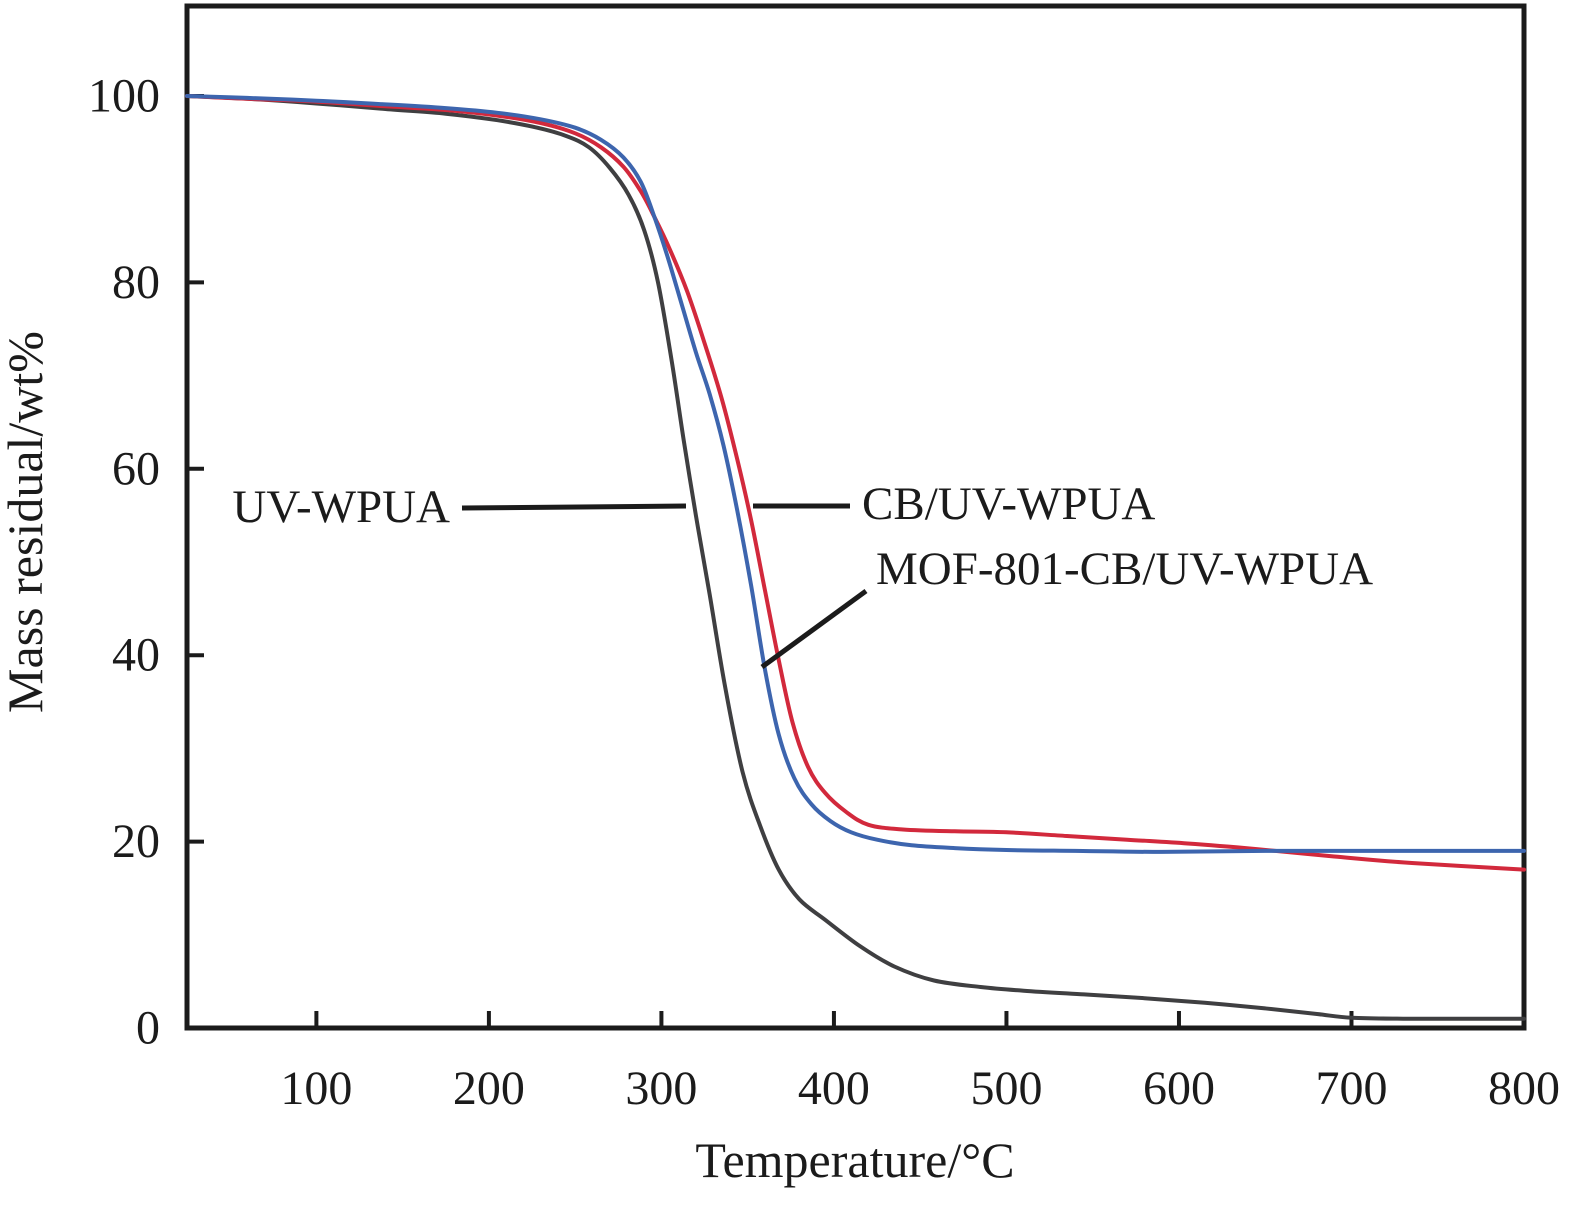 This screenshot has width=1575, height=1209. What do you see at coordinates (802, 574) in the screenshot?
I see `curve-annotations: UV-WPUA CB/UV-WPUA MOF-801-CB/UV-WPUA` at bounding box center [802, 574].